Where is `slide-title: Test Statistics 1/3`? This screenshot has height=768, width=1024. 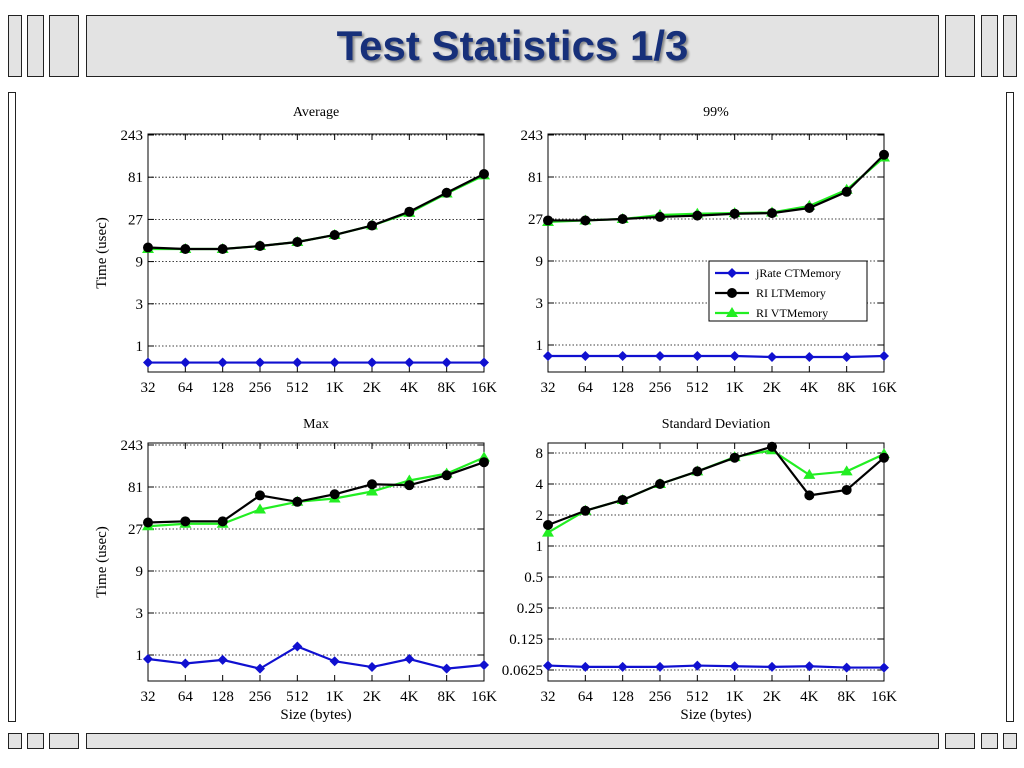
slide-title: Test Statistics 1/3 is located at coordinates (512, 45).